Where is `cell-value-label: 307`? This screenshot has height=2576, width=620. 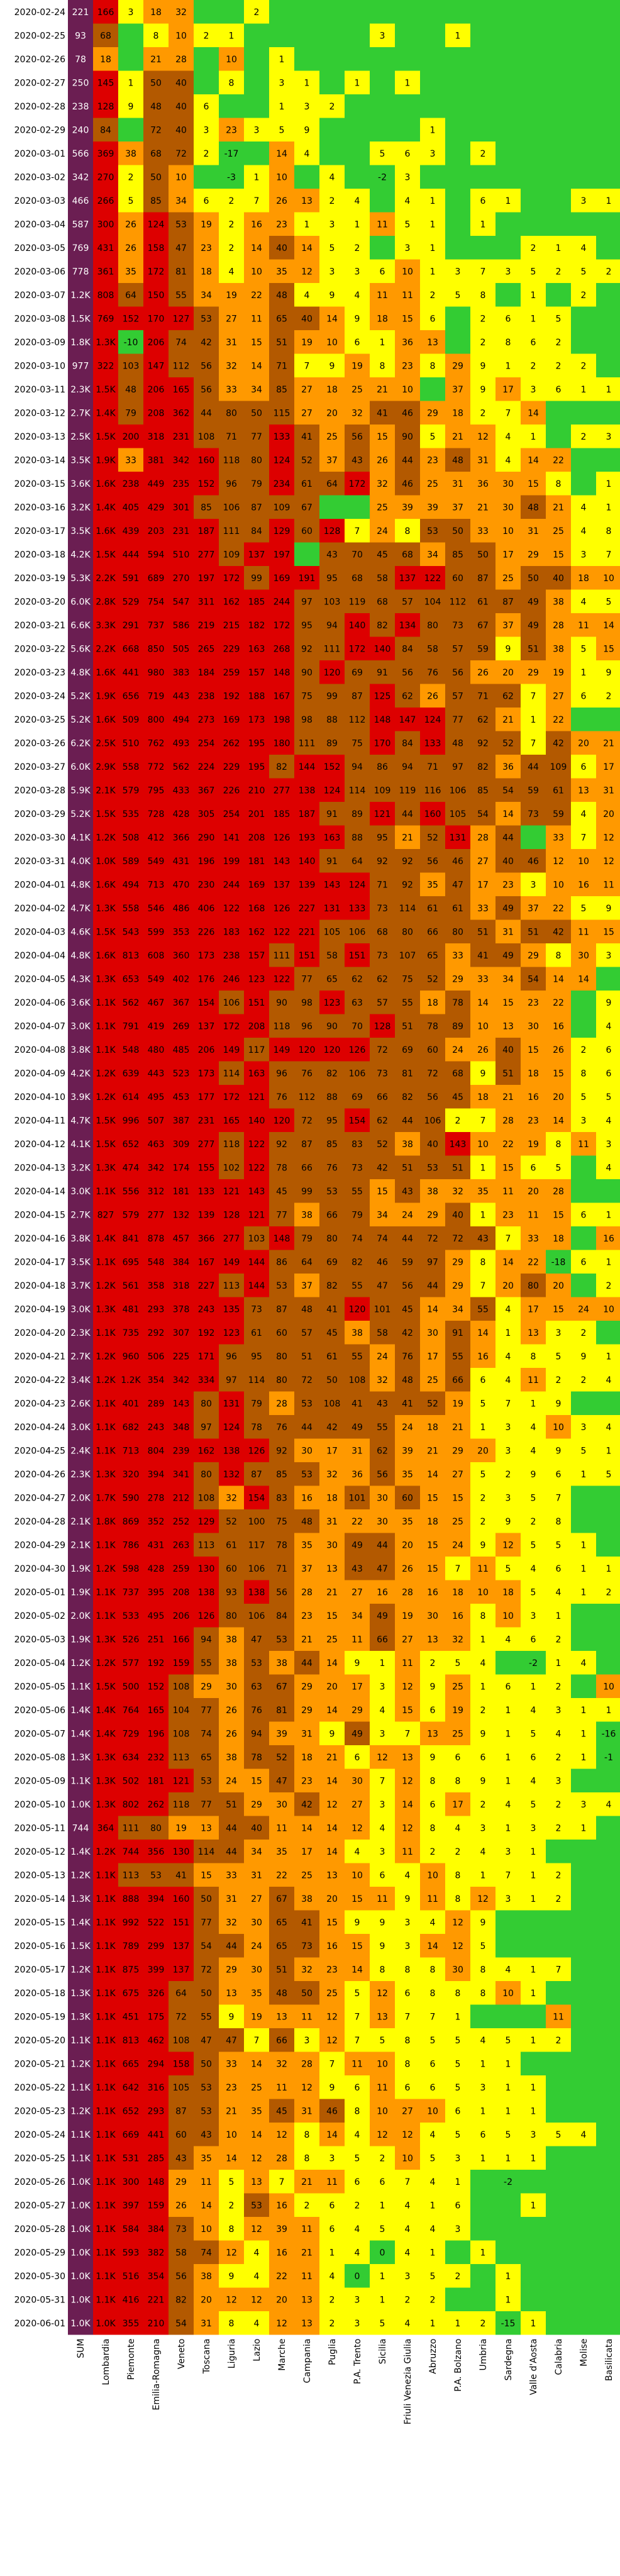
cell-value-label: 307 is located at coordinates (181, 1333).